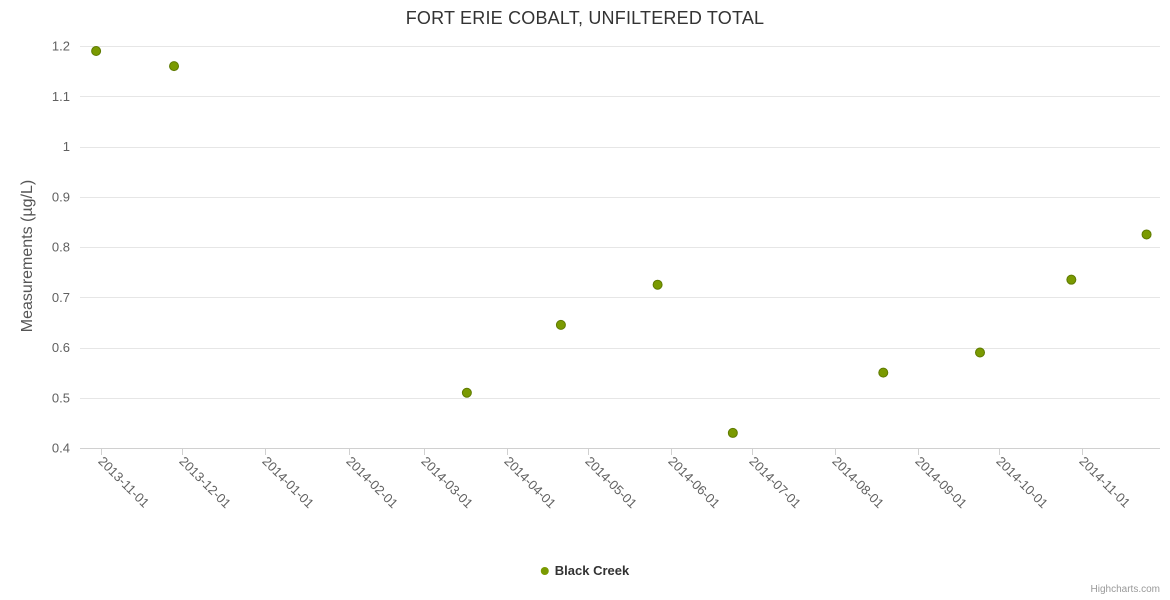 The width and height of the screenshot is (1170, 600). I want to click on y-tick-label: 1, so click(66, 146).